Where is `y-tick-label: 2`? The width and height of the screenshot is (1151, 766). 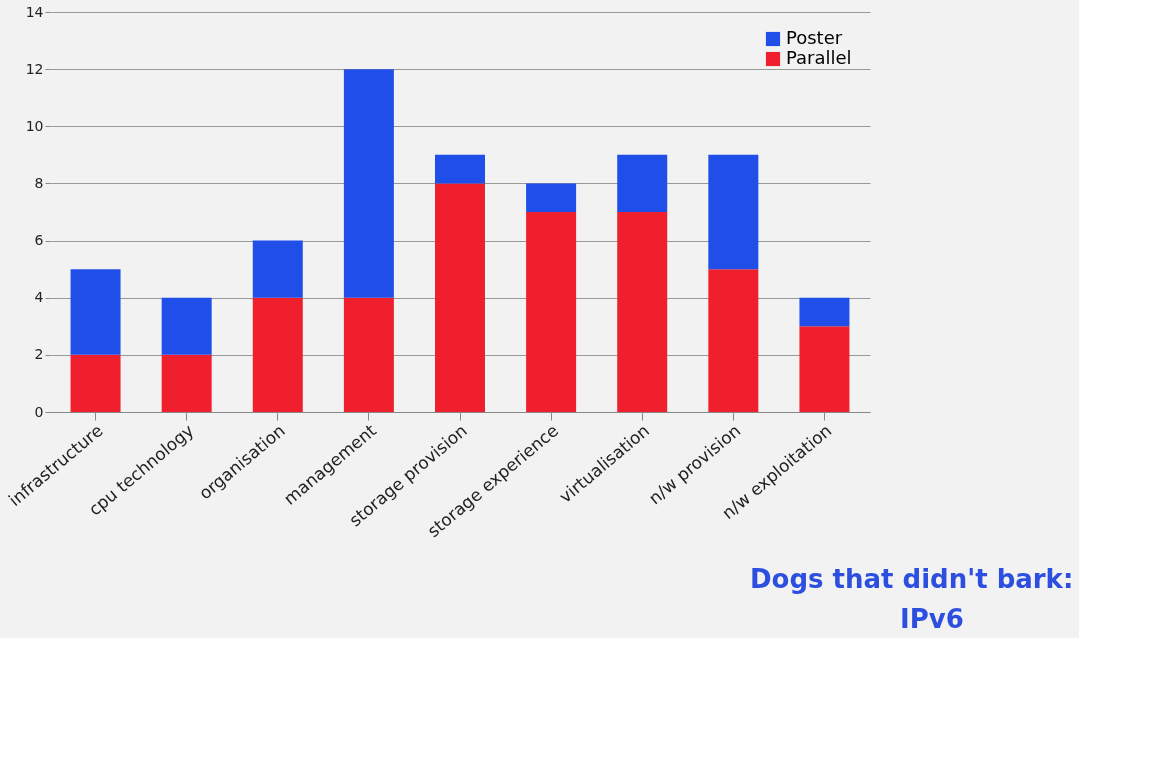 y-tick-label: 2 is located at coordinates (39, 354).